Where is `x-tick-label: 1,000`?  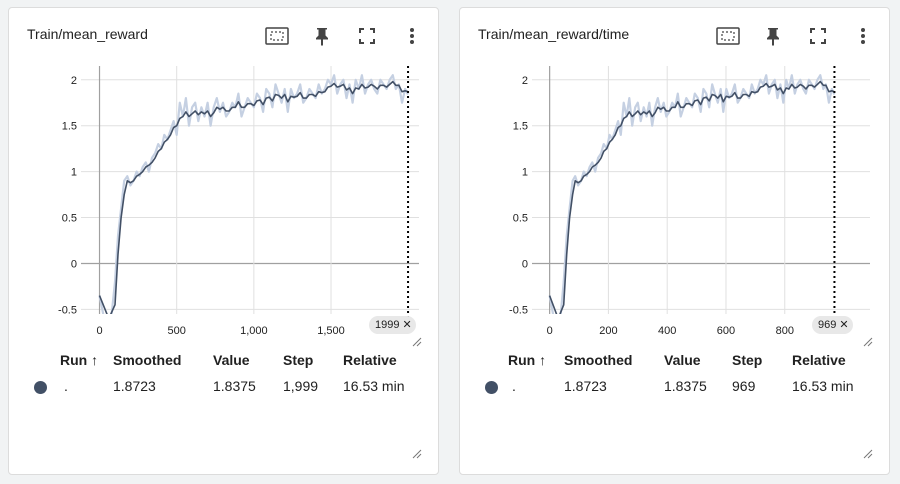
x-tick-label: 1,000 is located at coordinates (254, 331).